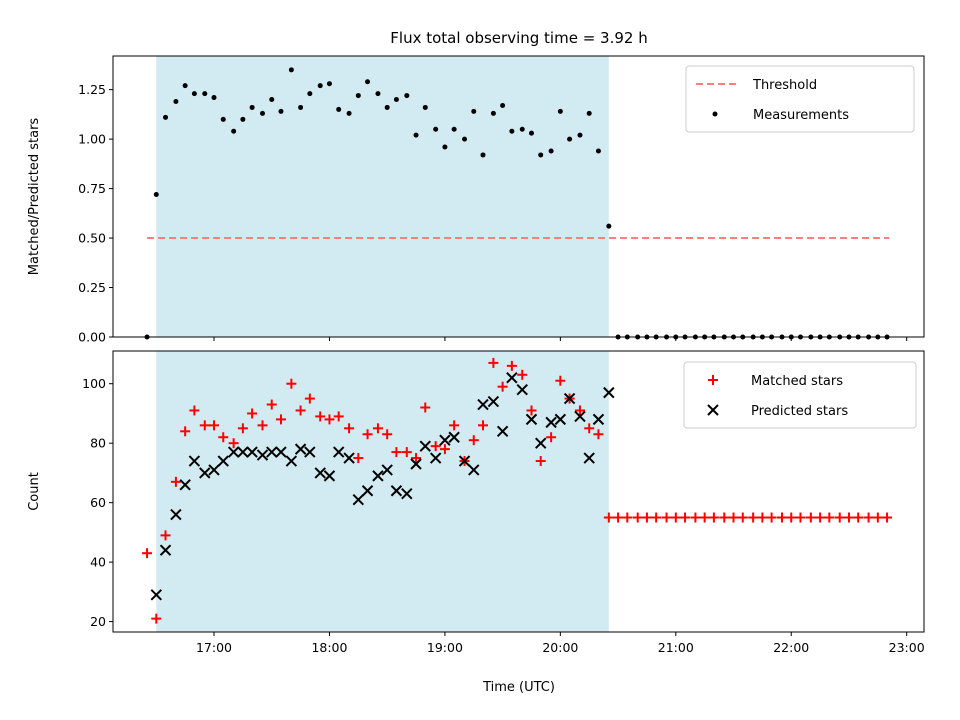  What do you see at coordinates (713, 380) in the screenshot?
I see `legend-plus-marker` at bounding box center [713, 380].